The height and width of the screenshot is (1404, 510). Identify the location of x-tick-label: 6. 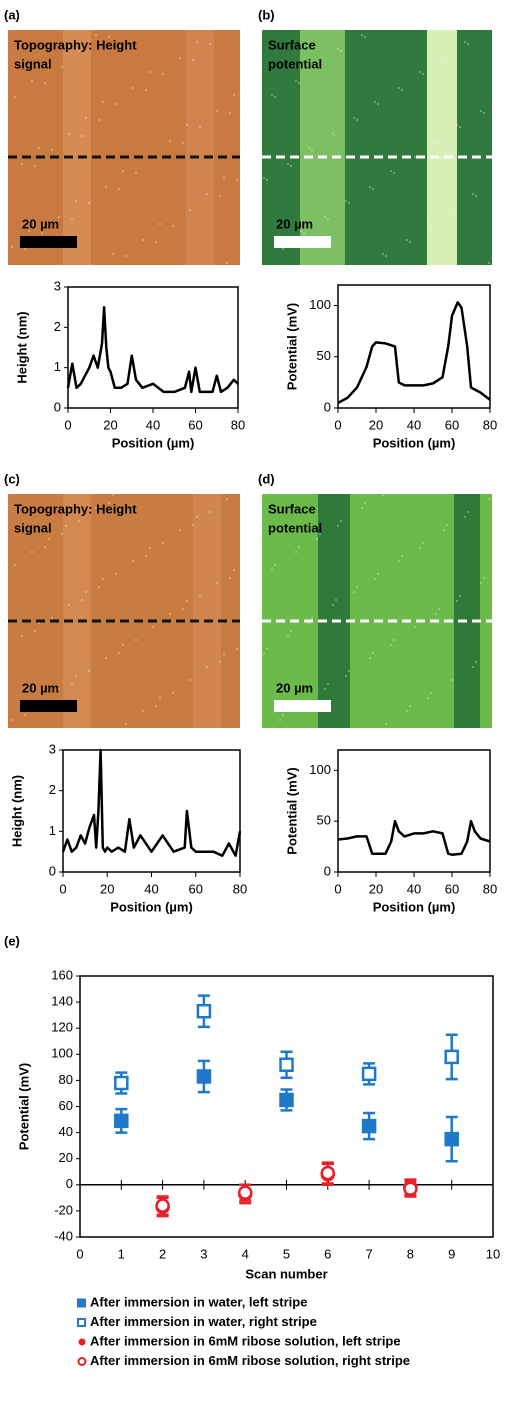
(327, 1253).